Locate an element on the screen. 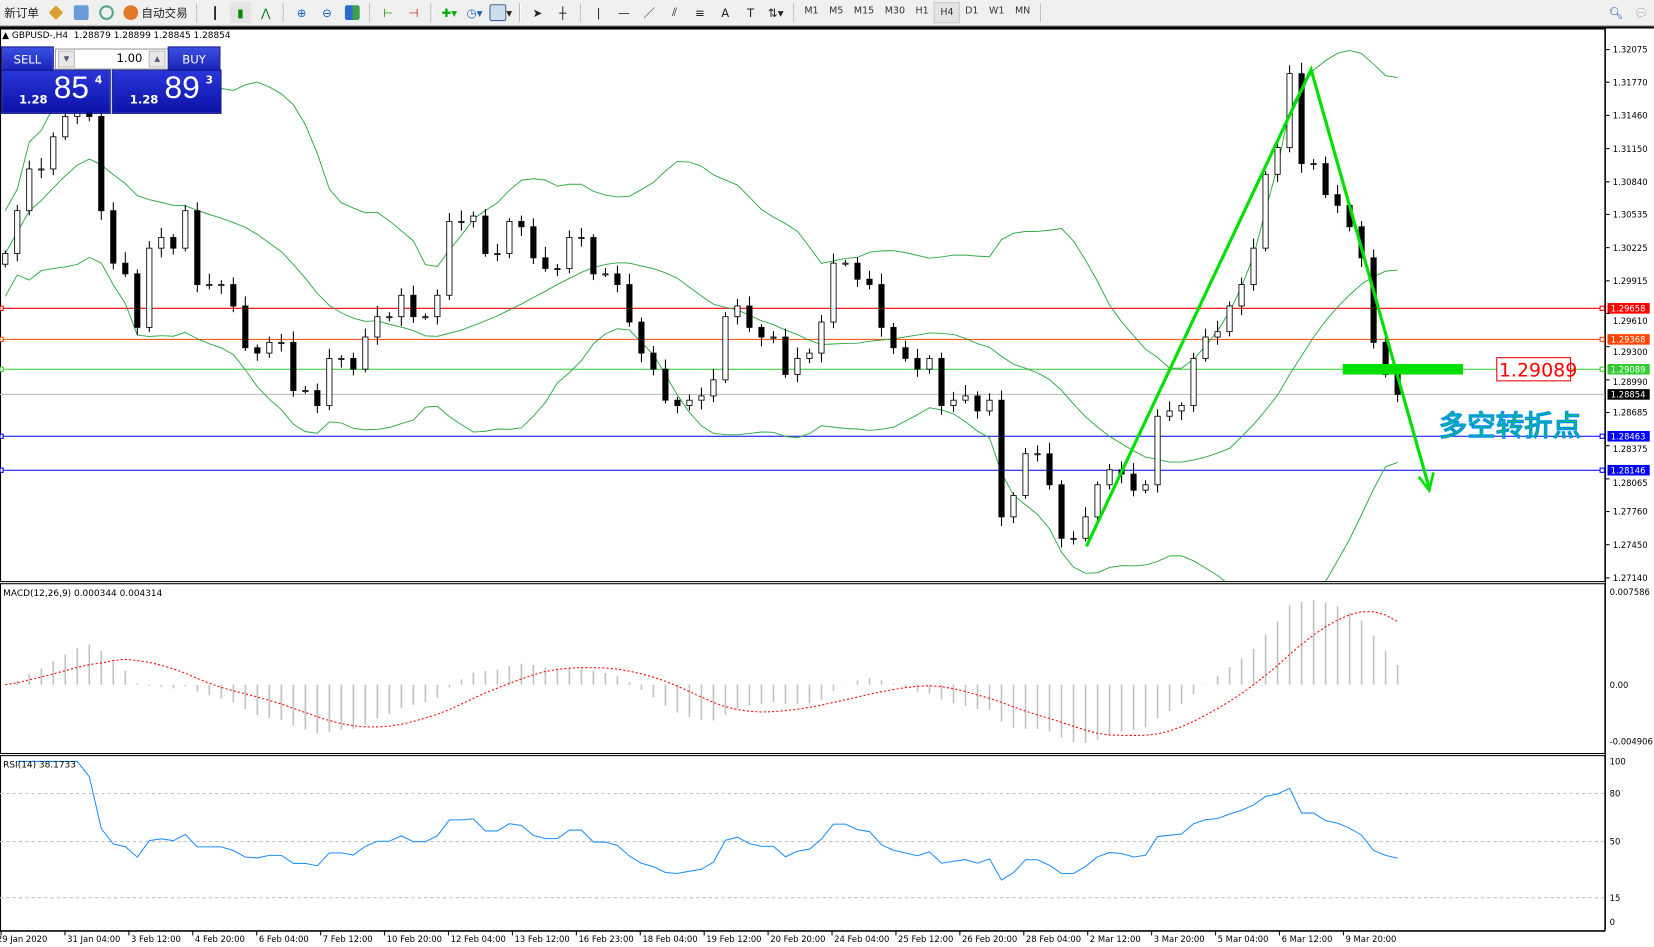 This screenshot has width=1654, height=947. lot-size-input: ▼ 1.00 ▲ is located at coordinates (111, 59).